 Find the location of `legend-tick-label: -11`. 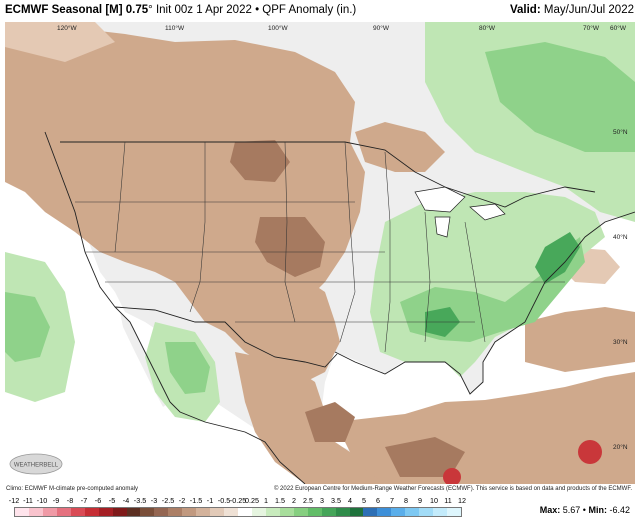

legend-tick-label: -11 is located at coordinates (28, 500).